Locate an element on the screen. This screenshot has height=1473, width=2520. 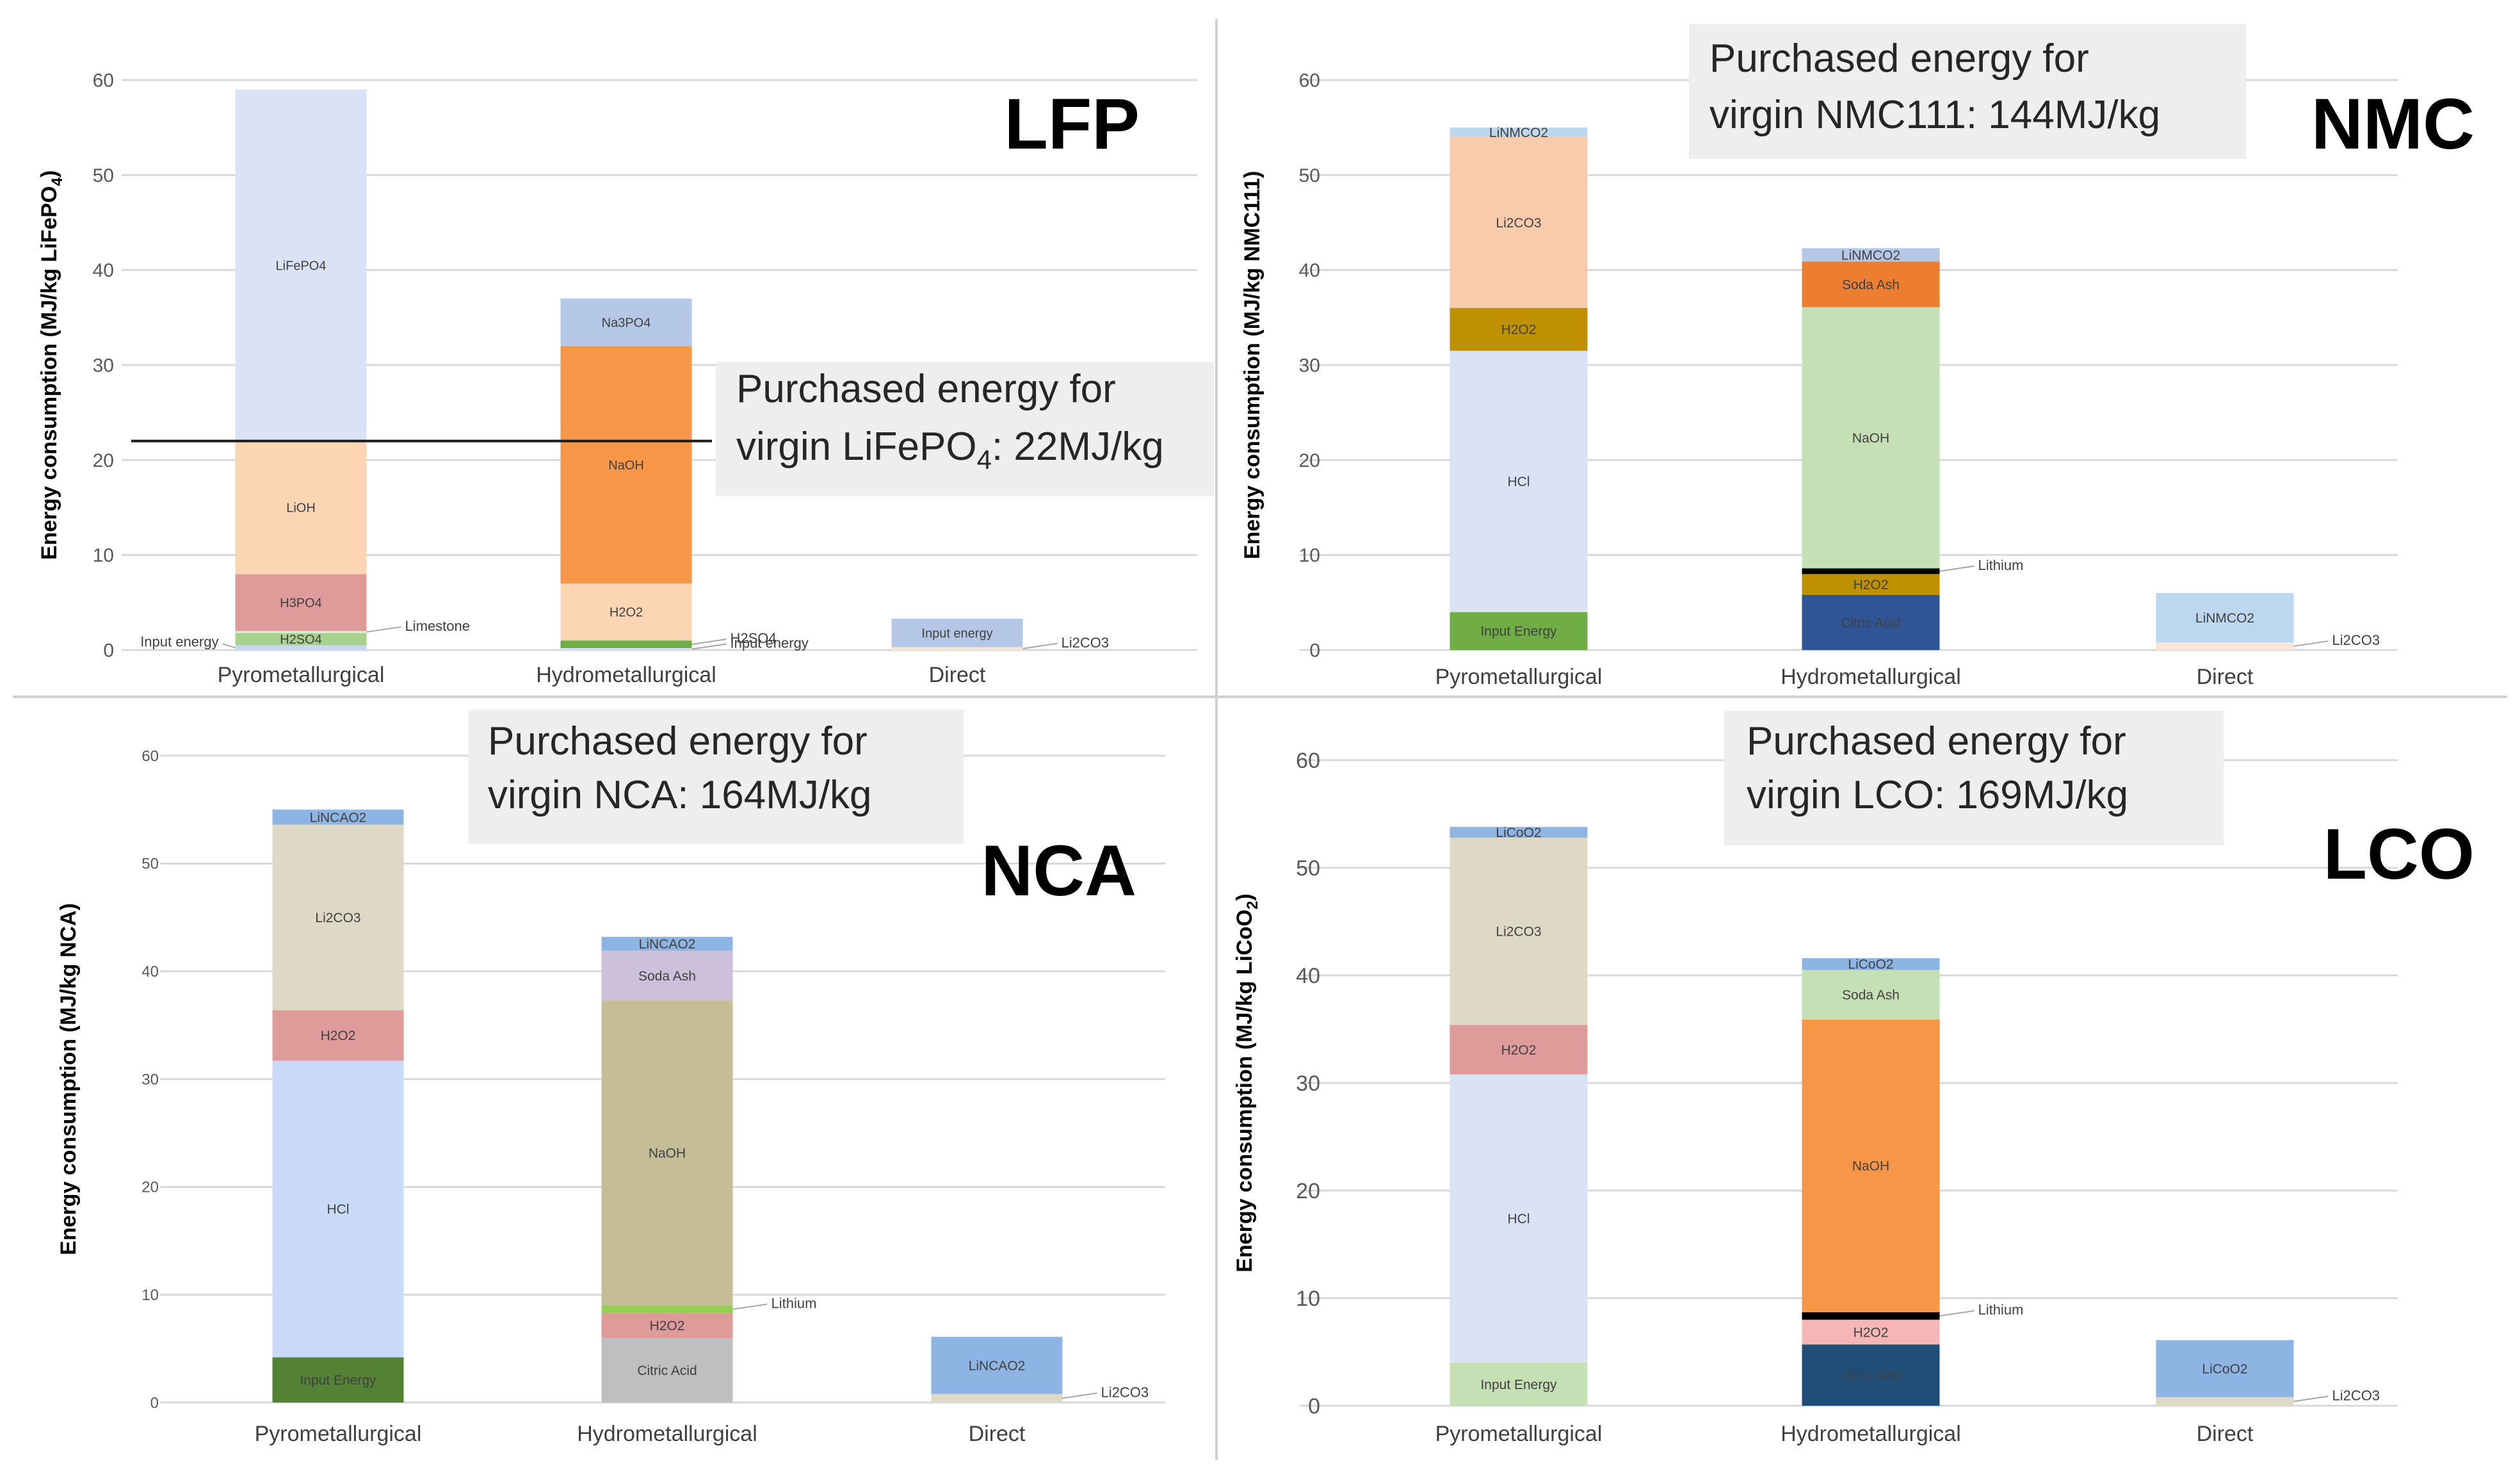
chart-title: LCO is located at coordinates (2399, 854).